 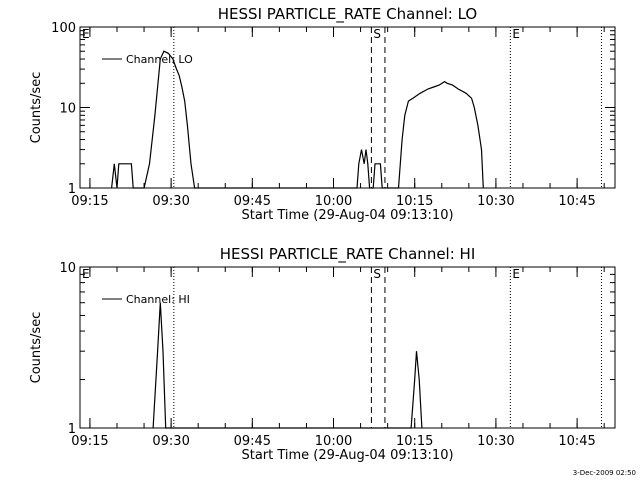 I want to click on hi-xlabel: Start Time (29-Aug-04 09:13:10), so click(x=347, y=455).